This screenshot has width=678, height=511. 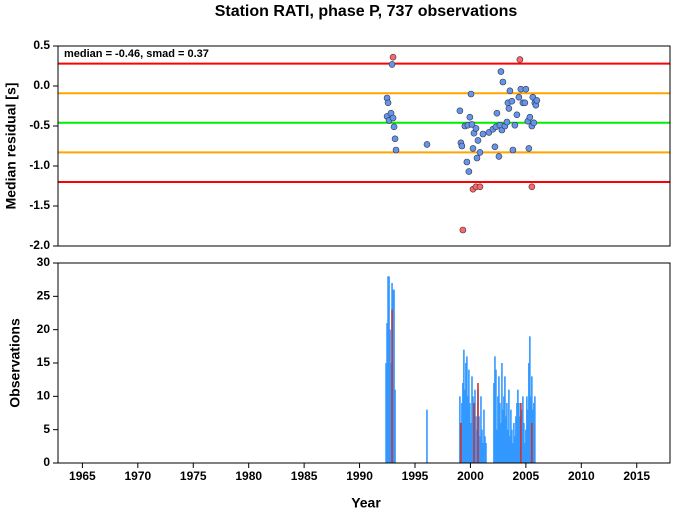 I want to click on chart-title: Station RATI, phase P, 737 observations, so click(x=366, y=11).